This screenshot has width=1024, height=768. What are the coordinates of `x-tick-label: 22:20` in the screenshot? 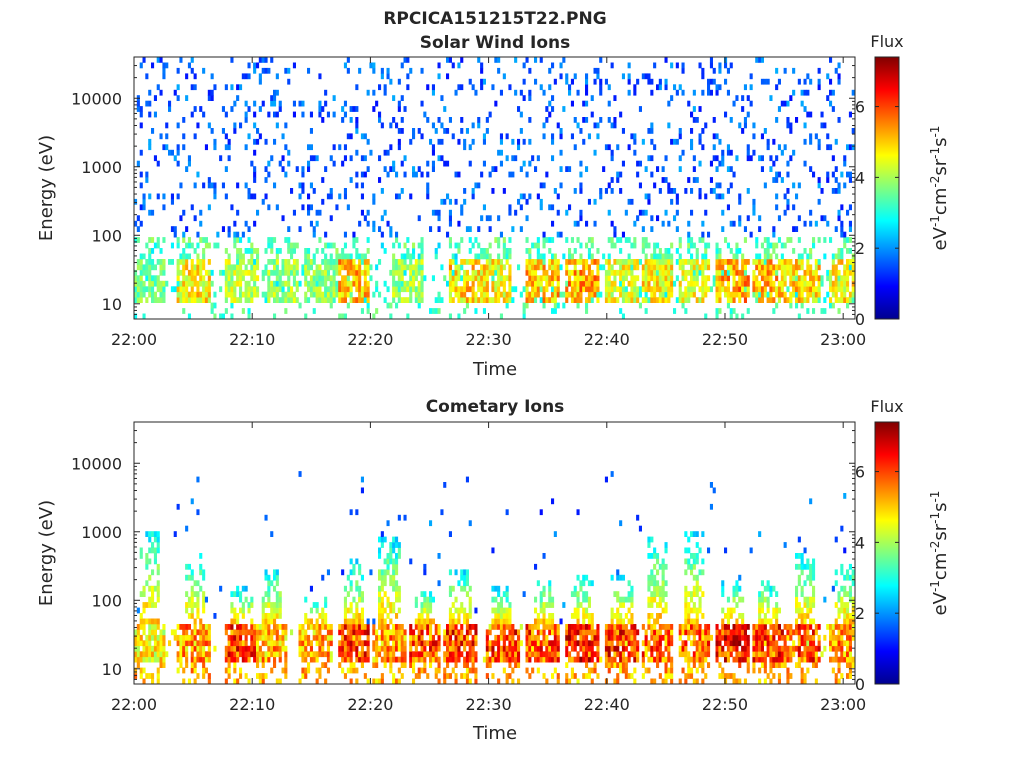 It's located at (370, 339).